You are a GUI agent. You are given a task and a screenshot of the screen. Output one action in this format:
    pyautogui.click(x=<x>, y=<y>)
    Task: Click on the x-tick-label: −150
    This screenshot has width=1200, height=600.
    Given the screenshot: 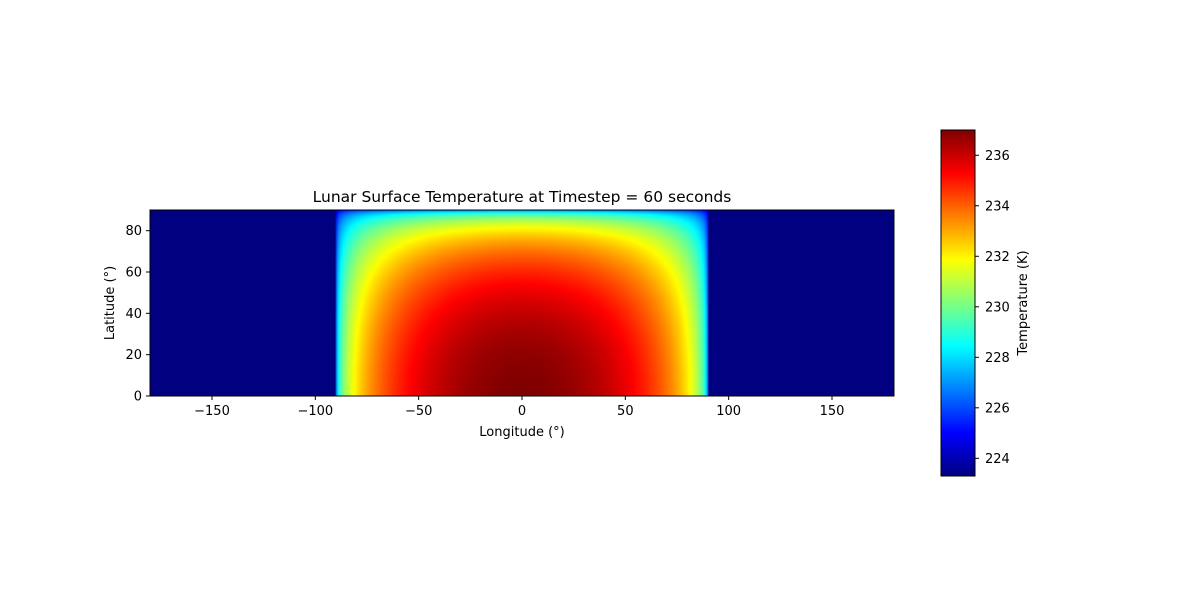 What is the action you would take?
    pyautogui.click(x=212, y=411)
    